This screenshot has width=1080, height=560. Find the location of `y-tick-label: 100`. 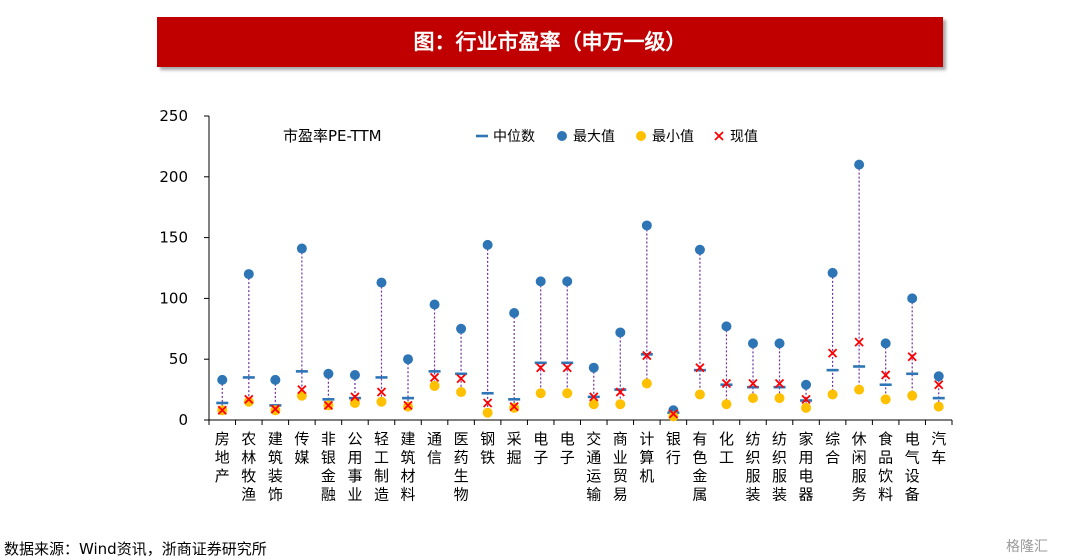

y-tick-label: 100 is located at coordinates (173, 298).